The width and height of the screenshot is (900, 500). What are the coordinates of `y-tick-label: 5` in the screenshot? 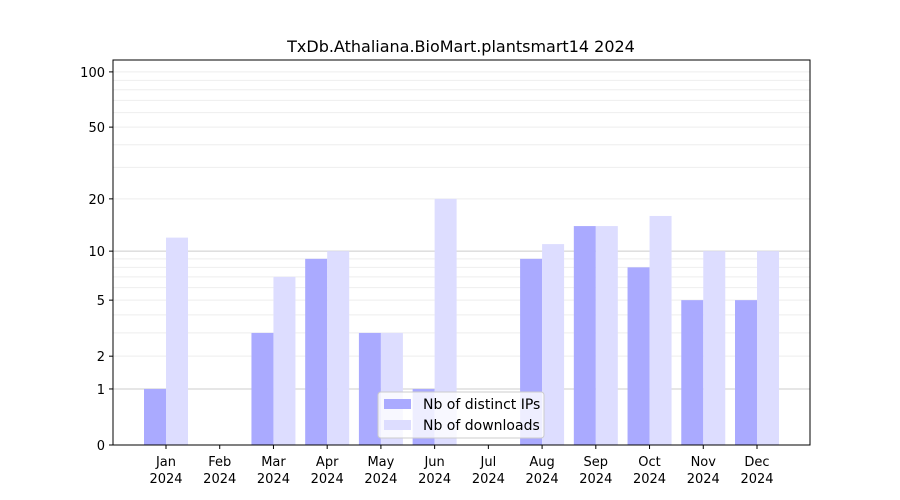 It's located at (101, 301).